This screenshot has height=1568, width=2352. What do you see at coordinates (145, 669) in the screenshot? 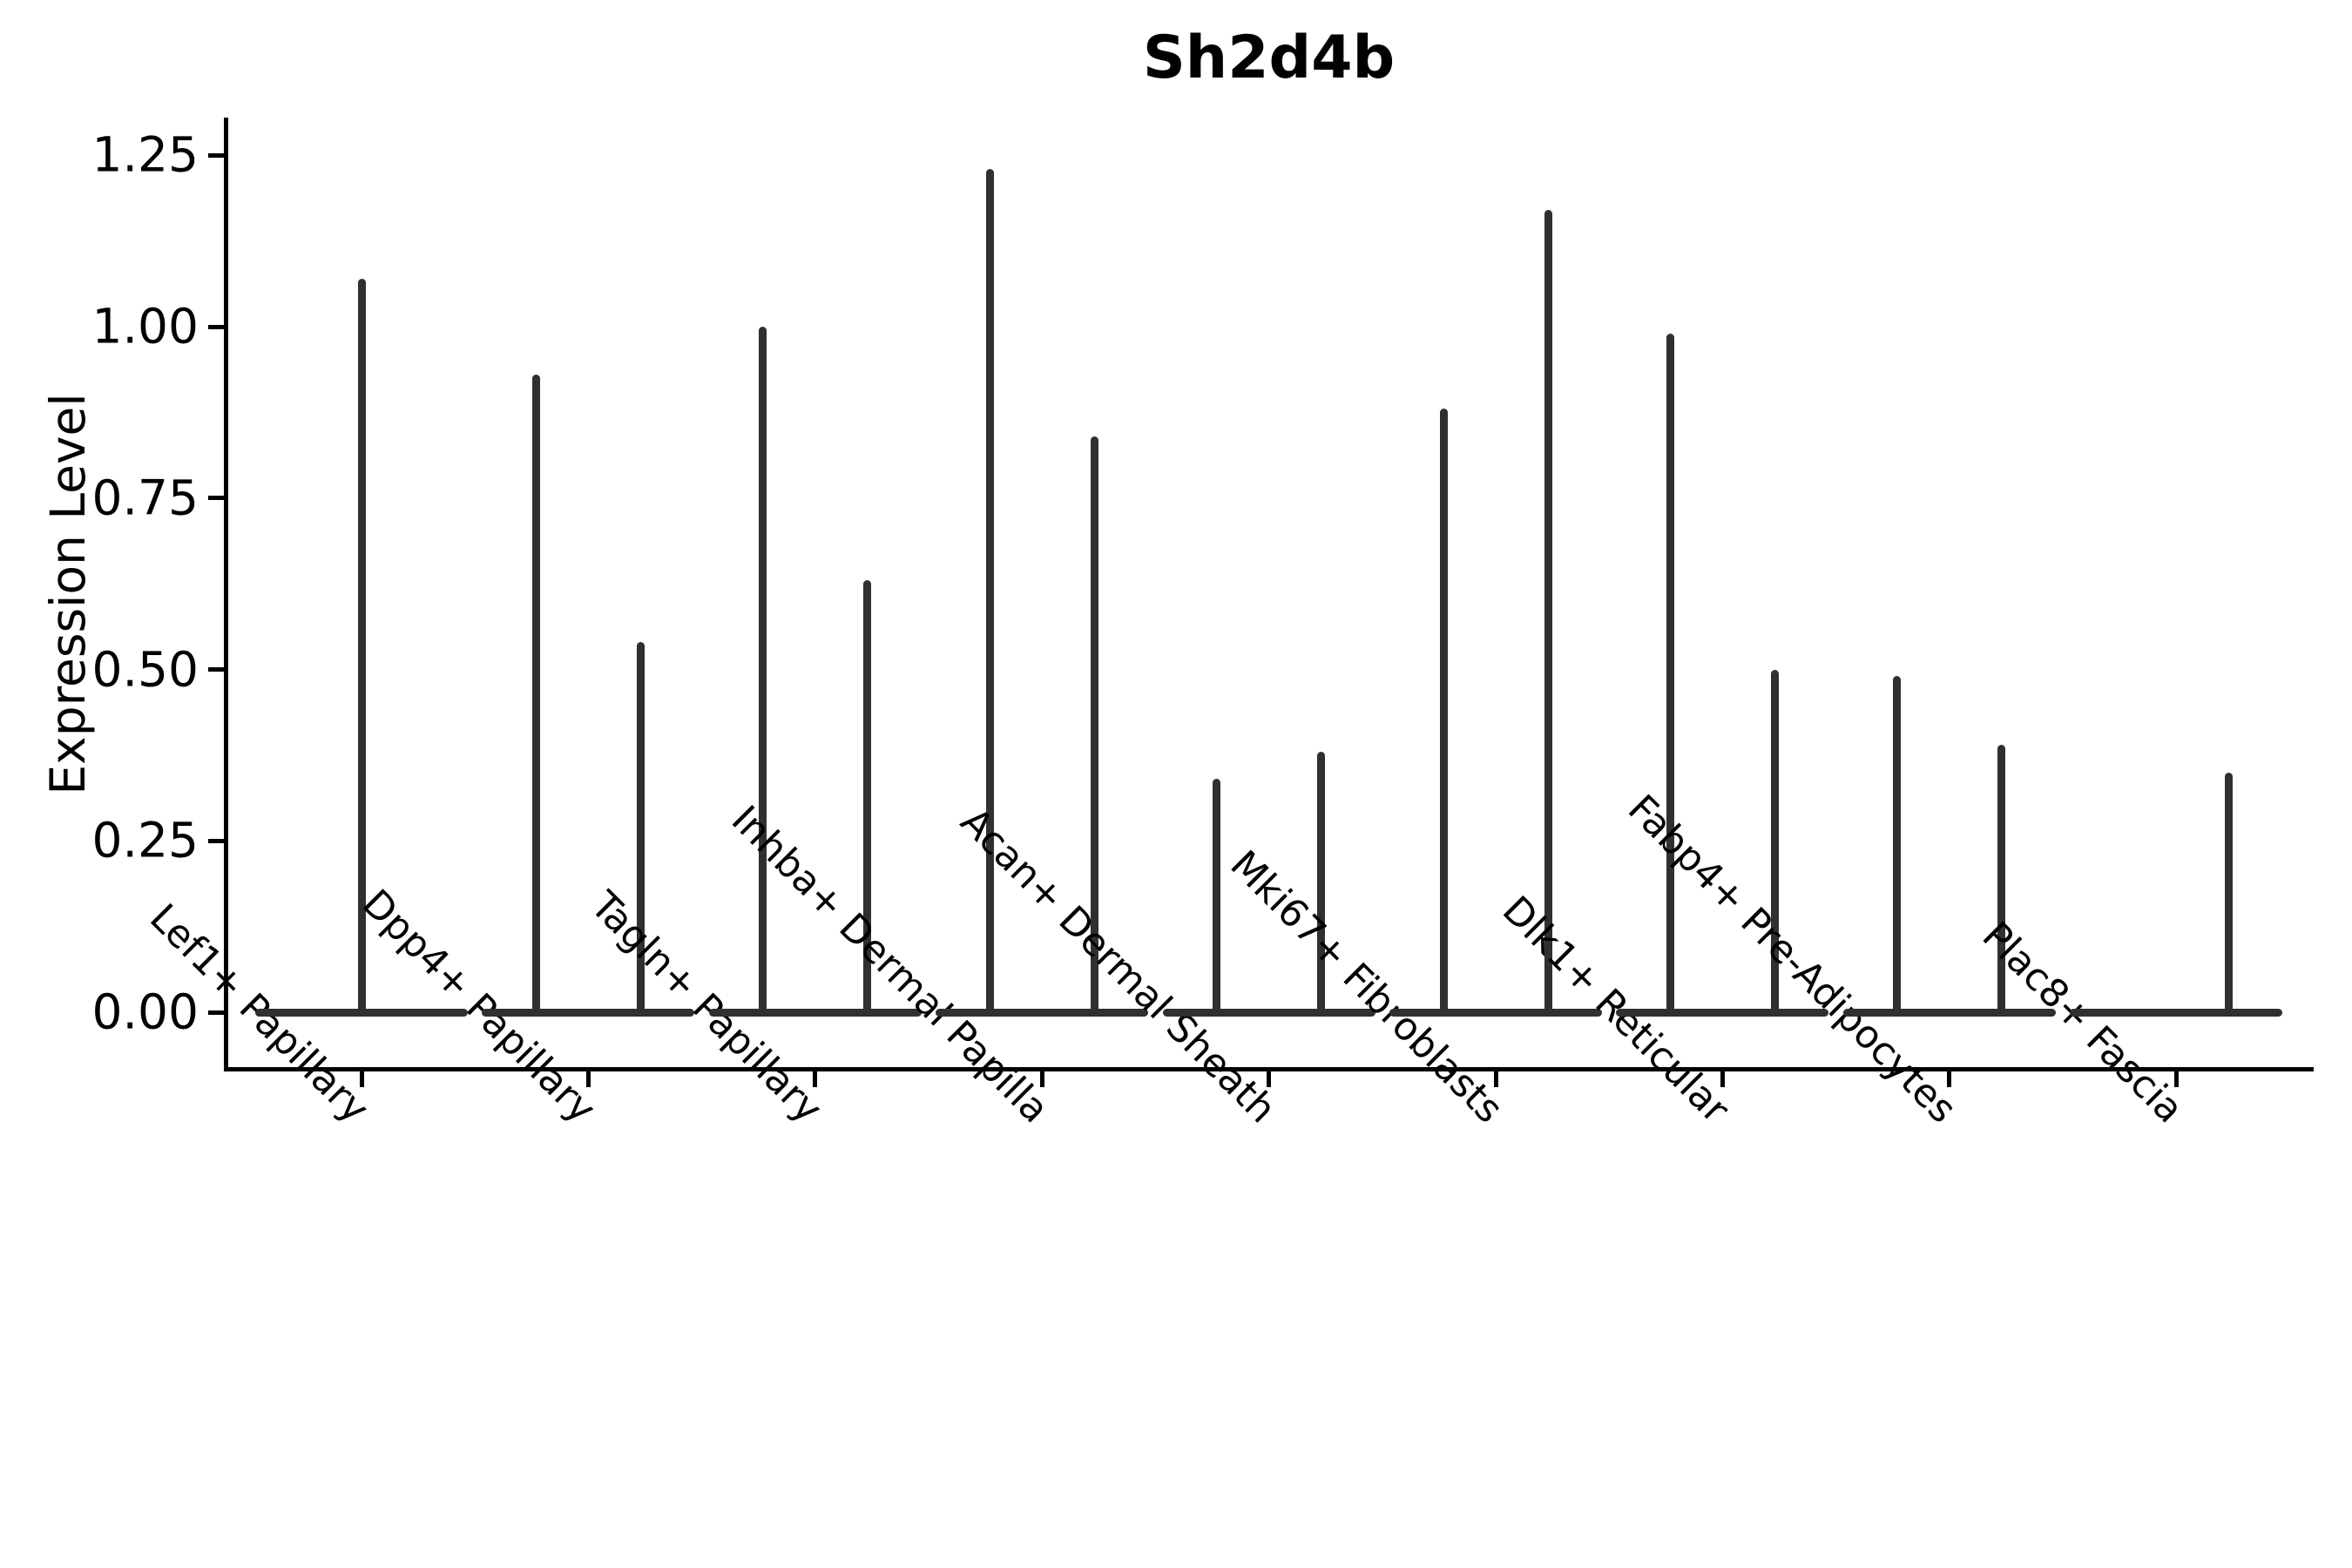
I see `y-tick-label: 0.50` at bounding box center [145, 669].